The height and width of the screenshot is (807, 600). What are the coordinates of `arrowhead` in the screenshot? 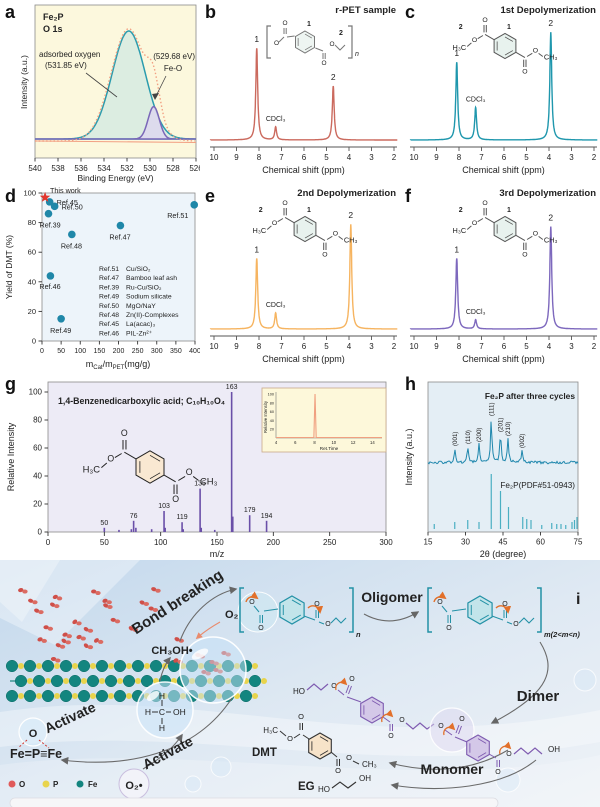 It's located at (155, 96).